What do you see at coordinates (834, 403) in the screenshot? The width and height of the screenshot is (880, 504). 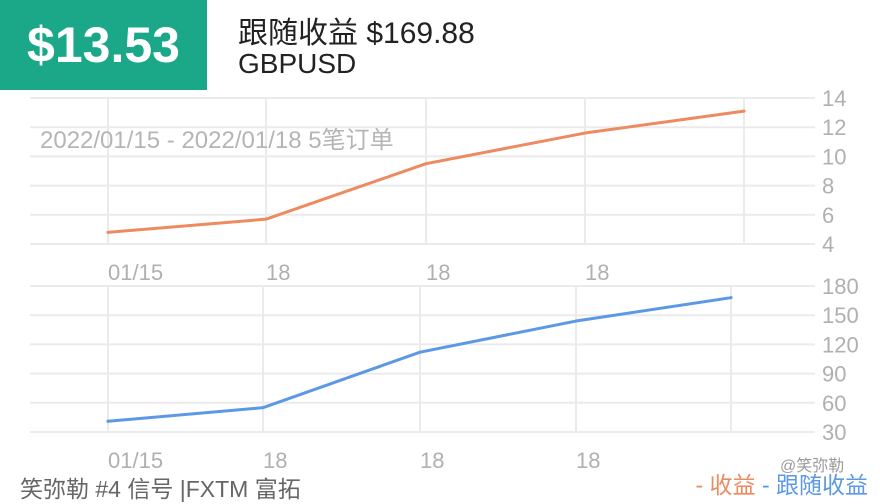 I see `y-tick-label: 60` at bounding box center [834, 403].